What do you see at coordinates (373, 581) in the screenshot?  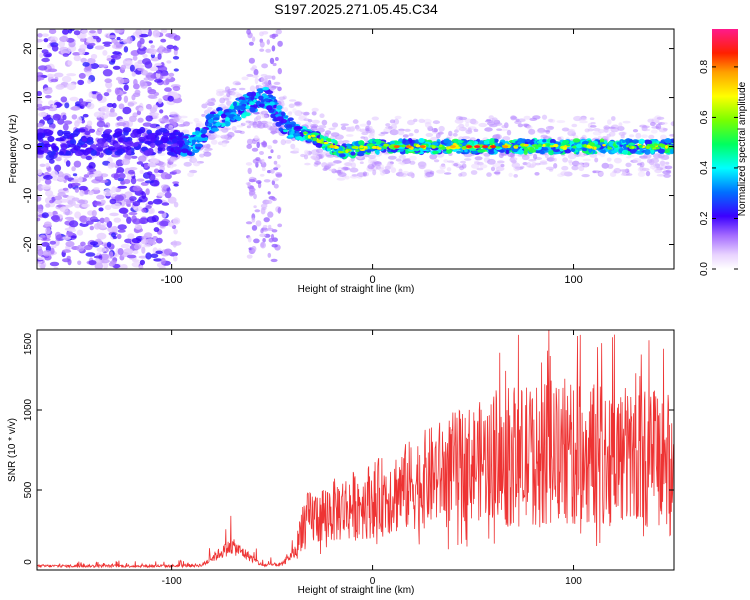 I see `snr-x-tick-label: 0` at bounding box center [373, 581].